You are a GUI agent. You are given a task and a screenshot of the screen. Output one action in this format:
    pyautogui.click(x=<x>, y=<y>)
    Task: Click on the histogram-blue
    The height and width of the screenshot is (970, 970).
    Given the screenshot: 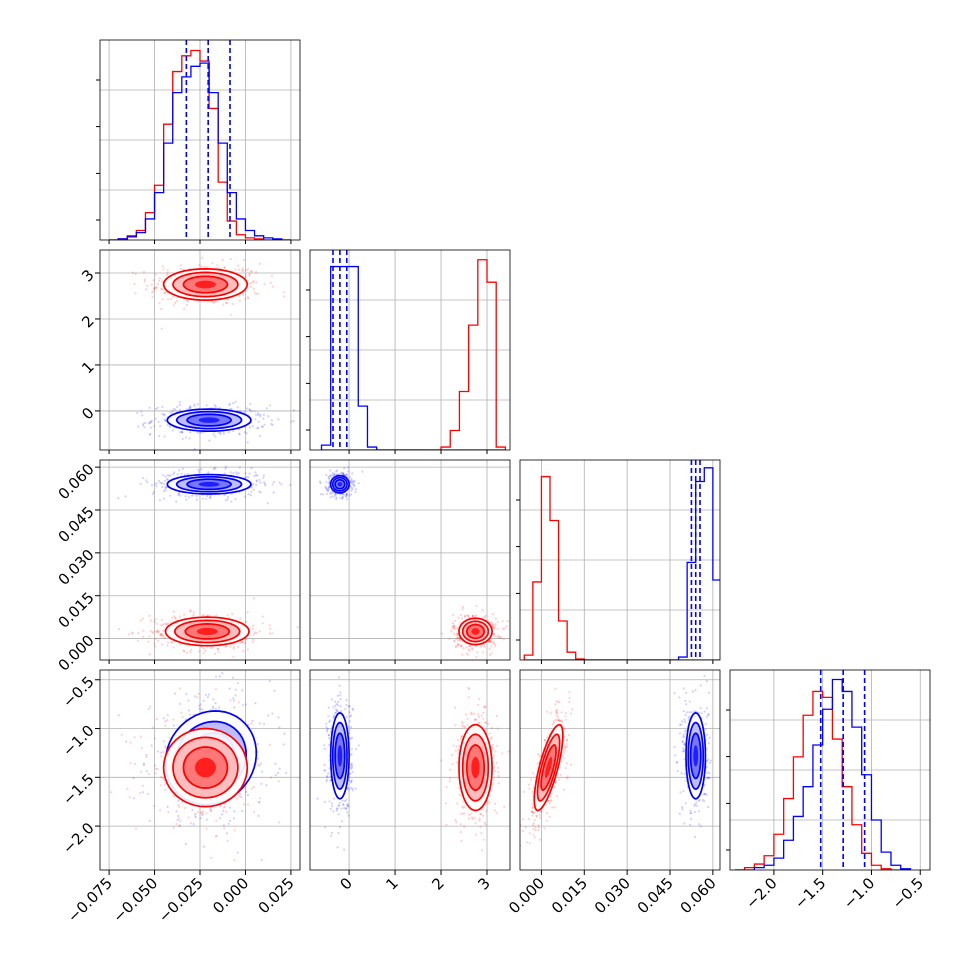 What is the action you would take?
    pyautogui.click(x=413, y=357)
    